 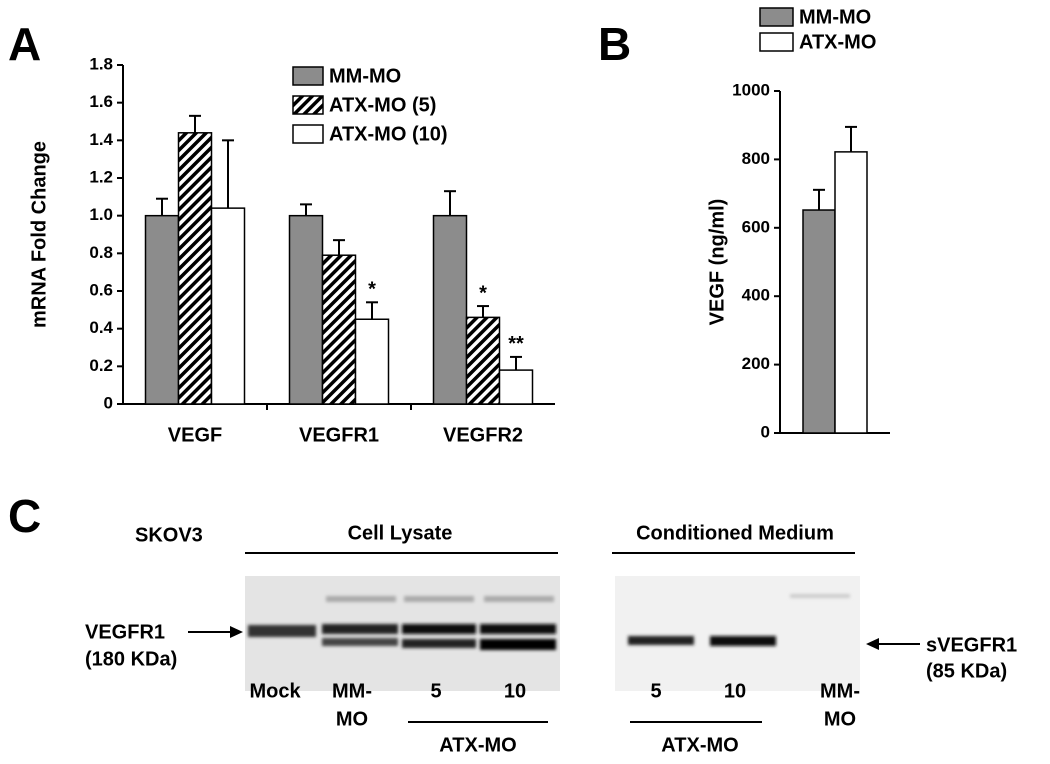 I want to click on y-tick-label: 400, so click(x=756, y=295).